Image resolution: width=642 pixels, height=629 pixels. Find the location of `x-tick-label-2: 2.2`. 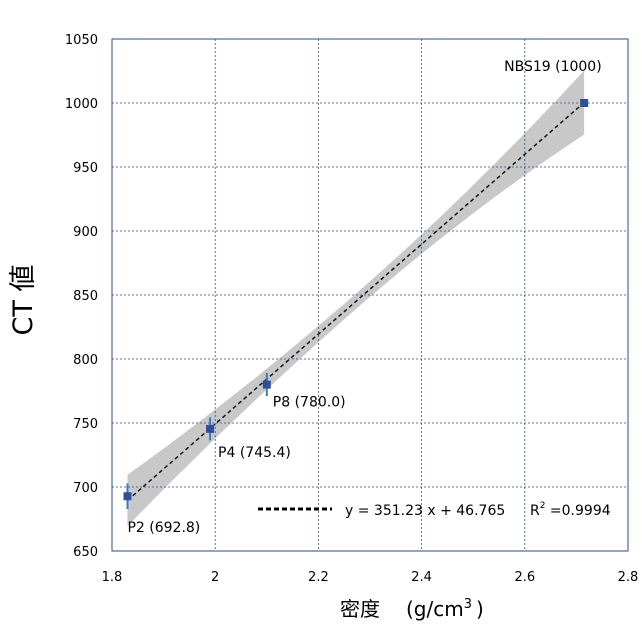

x-tick-label-2: 2.2 is located at coordinates (318, 577).